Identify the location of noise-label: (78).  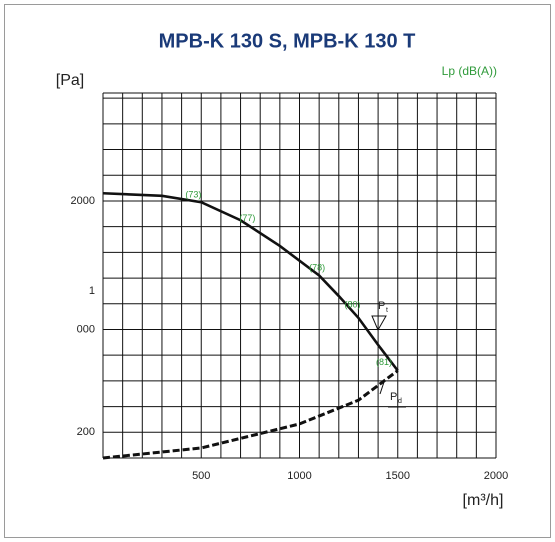
(317, 267).